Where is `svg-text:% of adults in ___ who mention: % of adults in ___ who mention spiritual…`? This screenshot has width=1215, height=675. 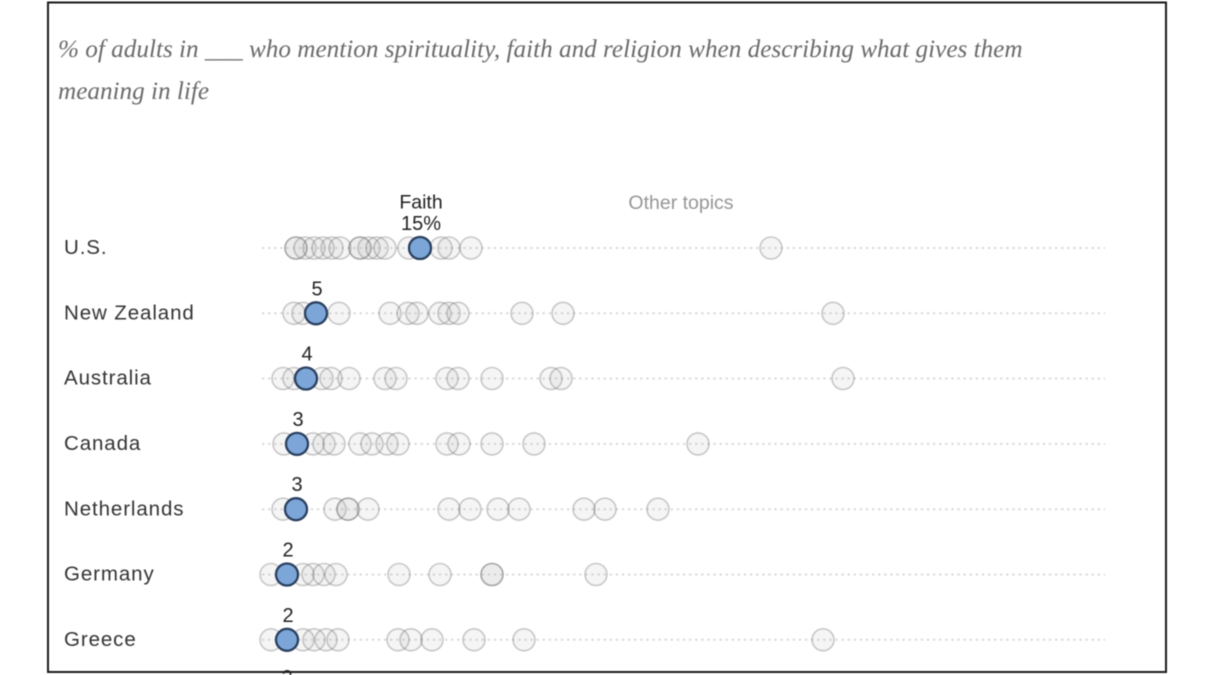 svg-text:% of adults in ___ who mention: % of adults in ___ who mention spiritual… is located at coordinates (540, 49).